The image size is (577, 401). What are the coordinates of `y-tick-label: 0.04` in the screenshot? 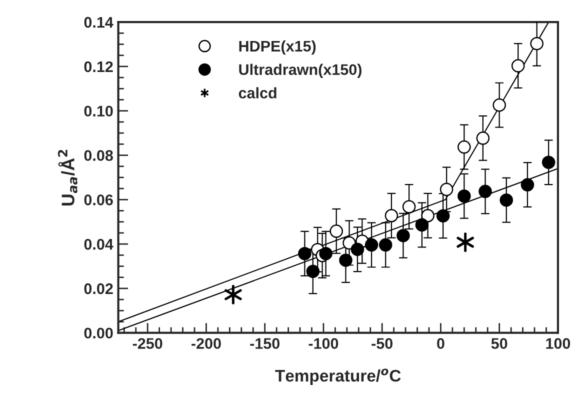 It's located at (99, 244).